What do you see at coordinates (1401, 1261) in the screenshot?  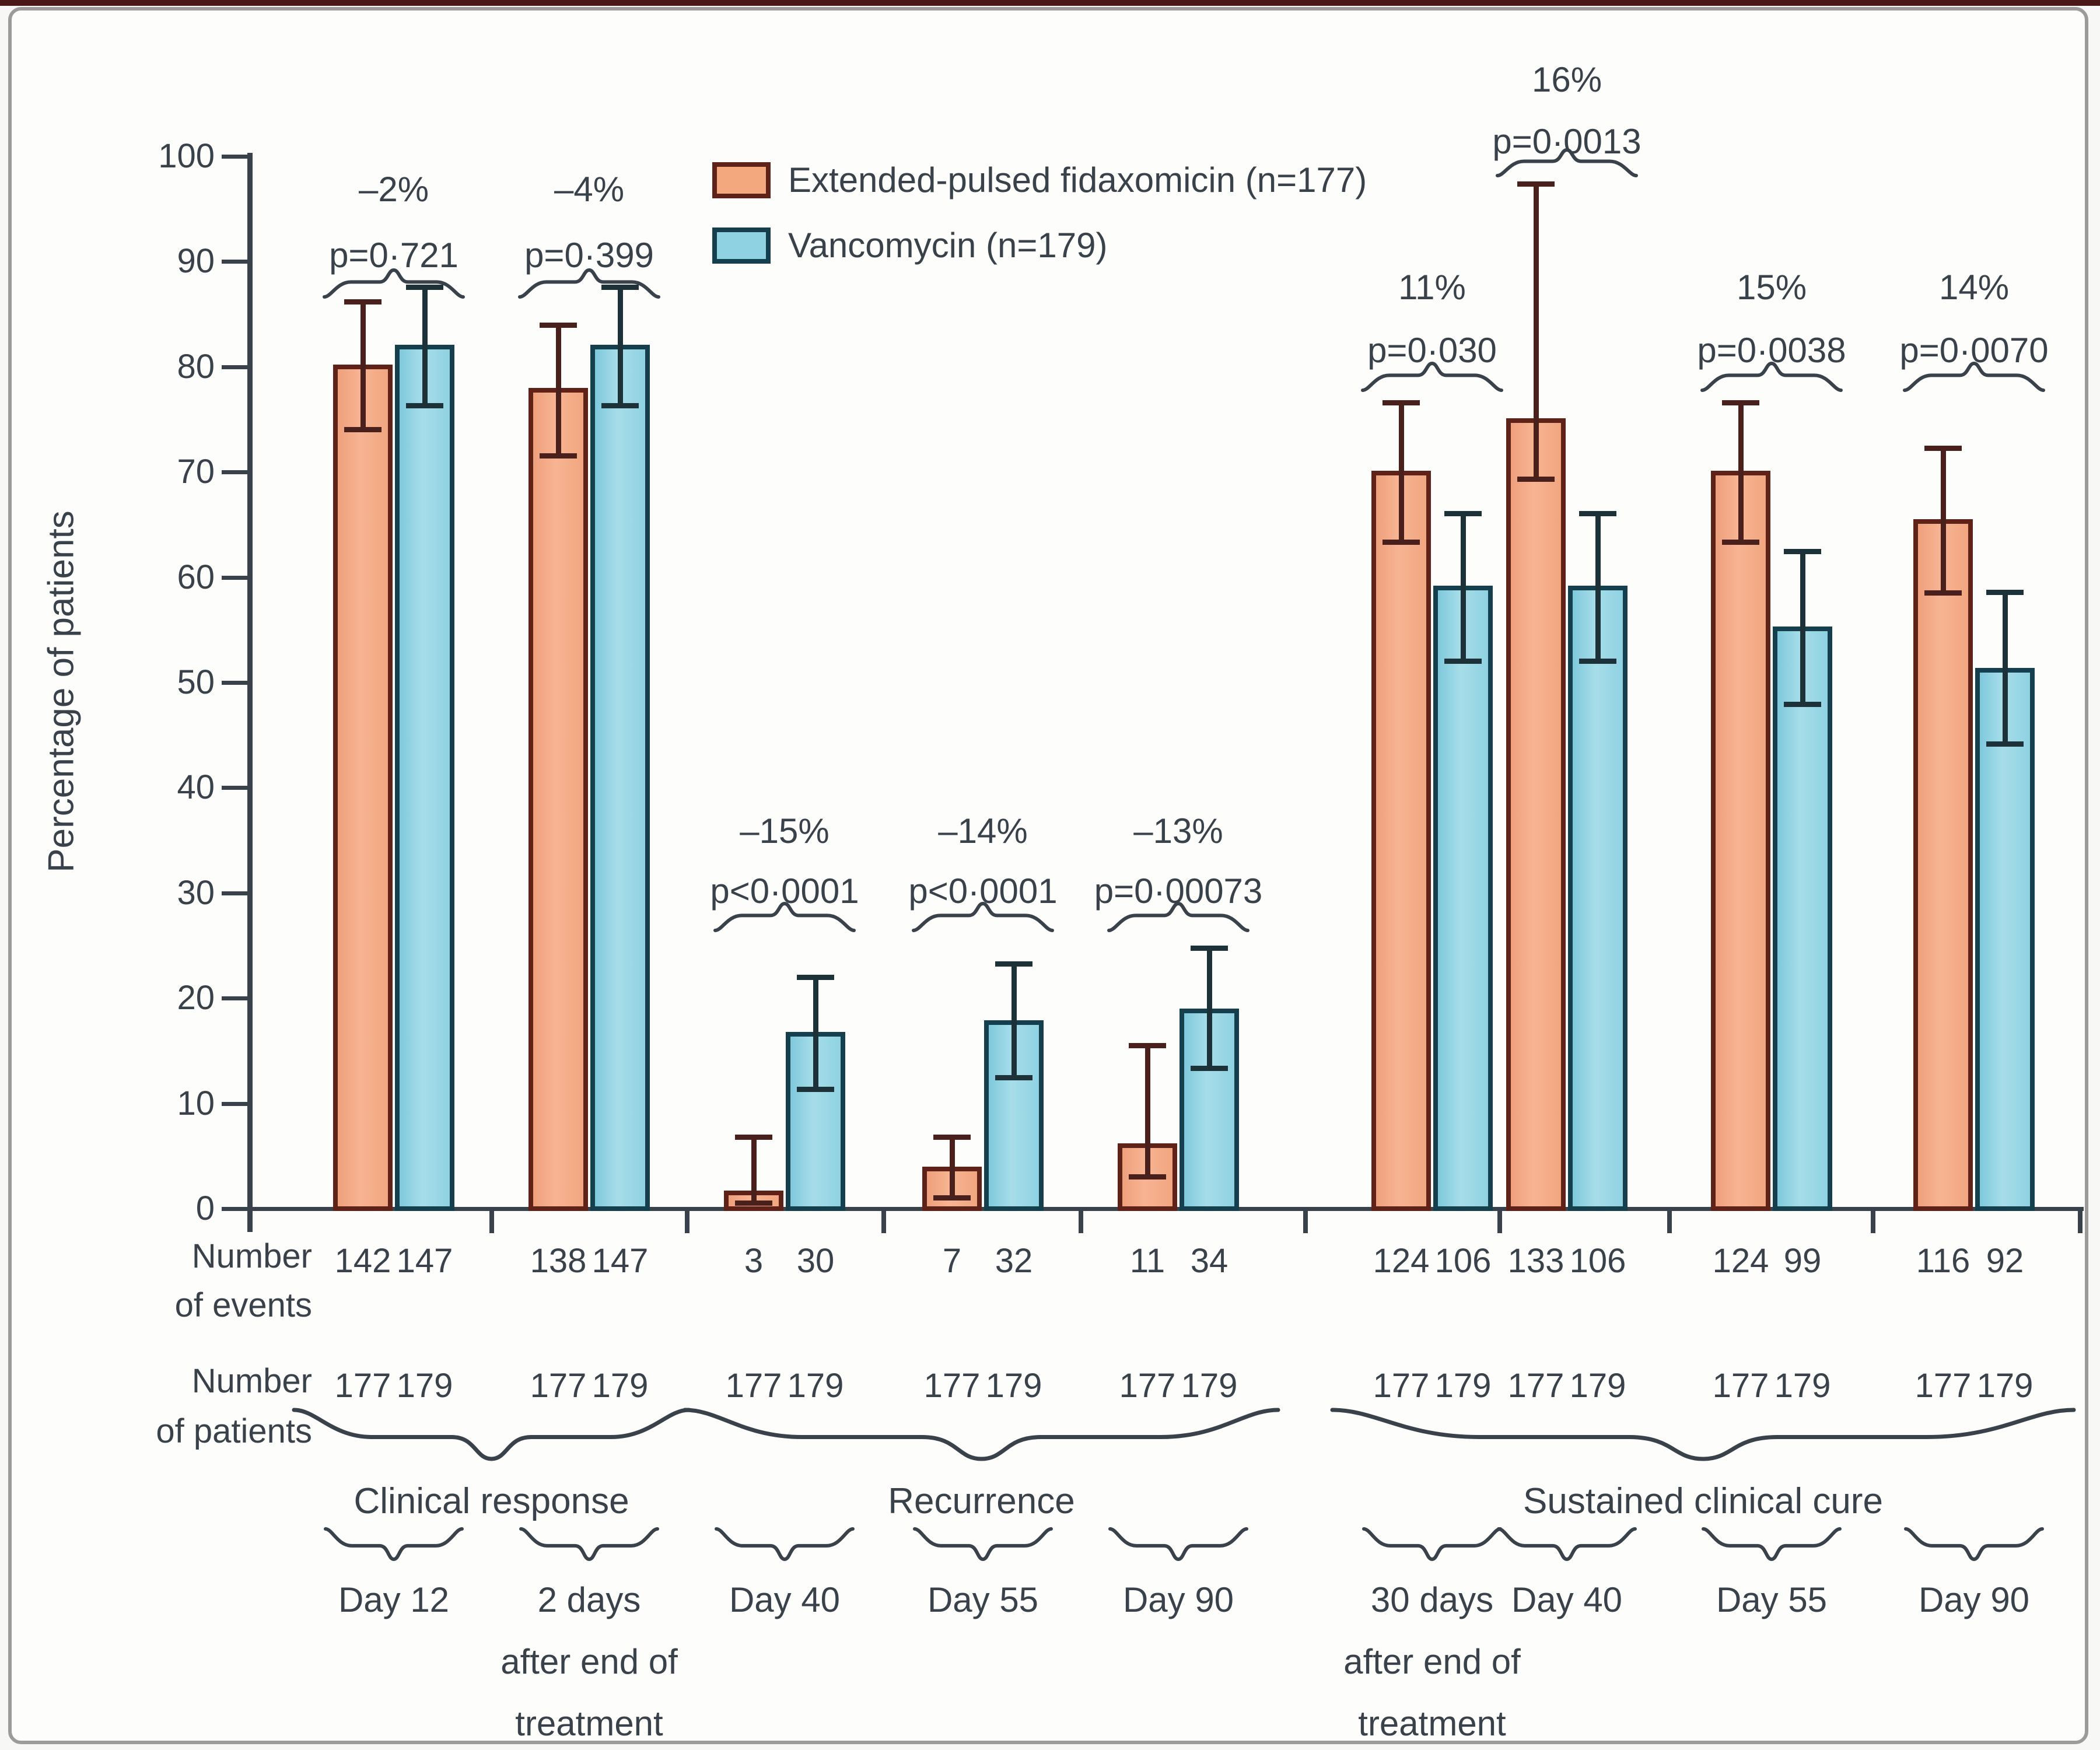 I see `events-value-fidaxomicin: 124` at bounding box center [1401, 1261].